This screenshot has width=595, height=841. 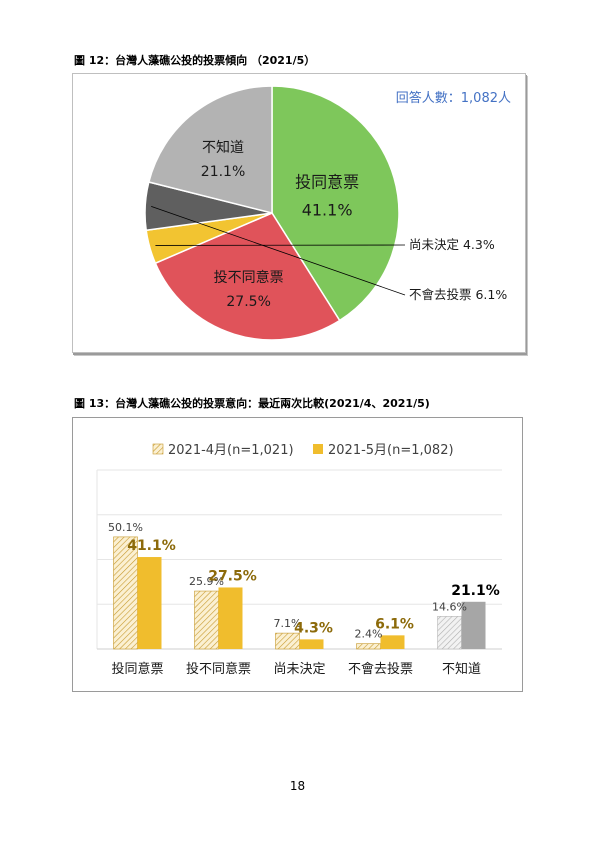 What do you see at coordinates (158, 449) in the screenshot?
I see `legend-swatch-april` at bounding box center [158, 449].